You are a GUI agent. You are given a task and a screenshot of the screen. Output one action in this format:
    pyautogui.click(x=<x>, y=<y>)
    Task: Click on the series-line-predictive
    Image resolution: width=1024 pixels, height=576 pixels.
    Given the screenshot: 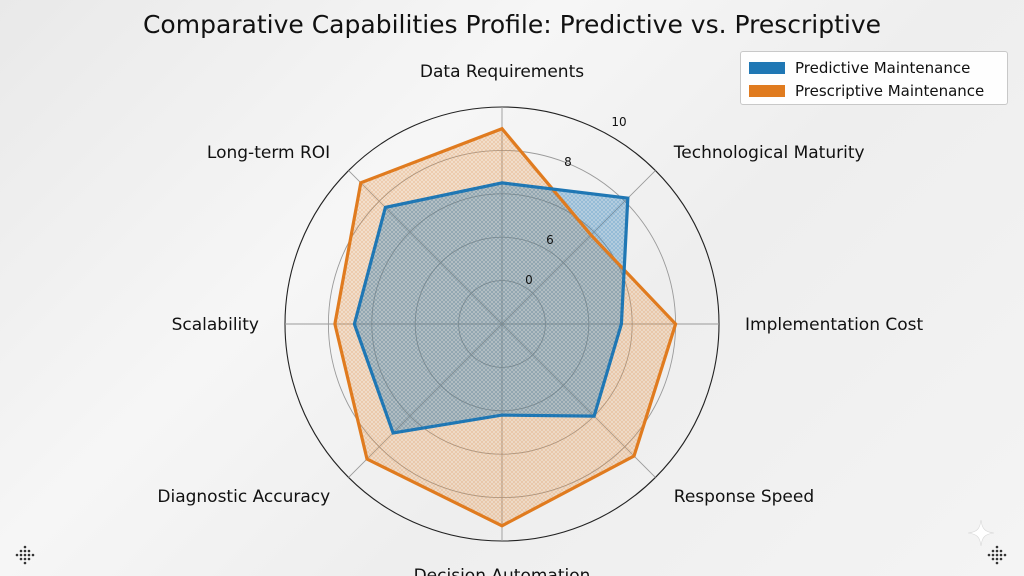 What is the action you would take?
    pyautogui.click(x=491, y=308)
    